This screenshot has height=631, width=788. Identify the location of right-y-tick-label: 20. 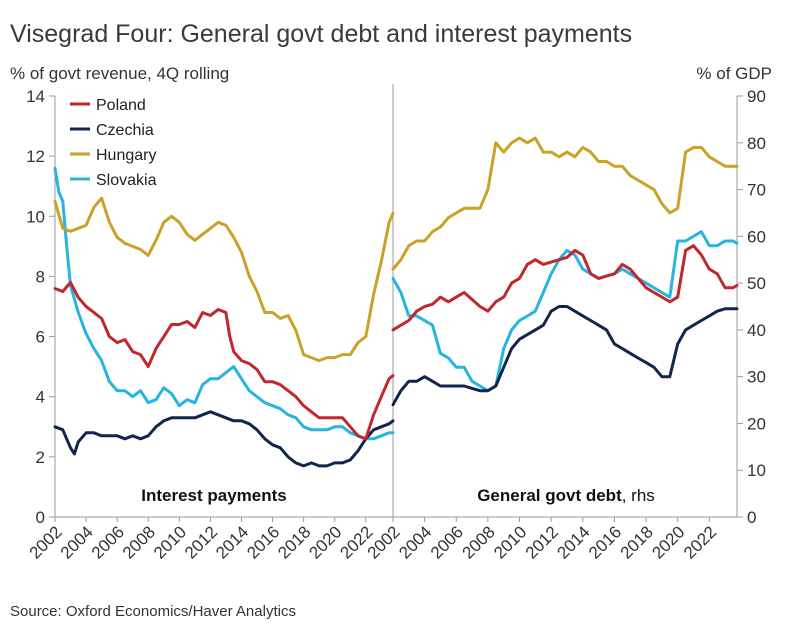
(756, 423).